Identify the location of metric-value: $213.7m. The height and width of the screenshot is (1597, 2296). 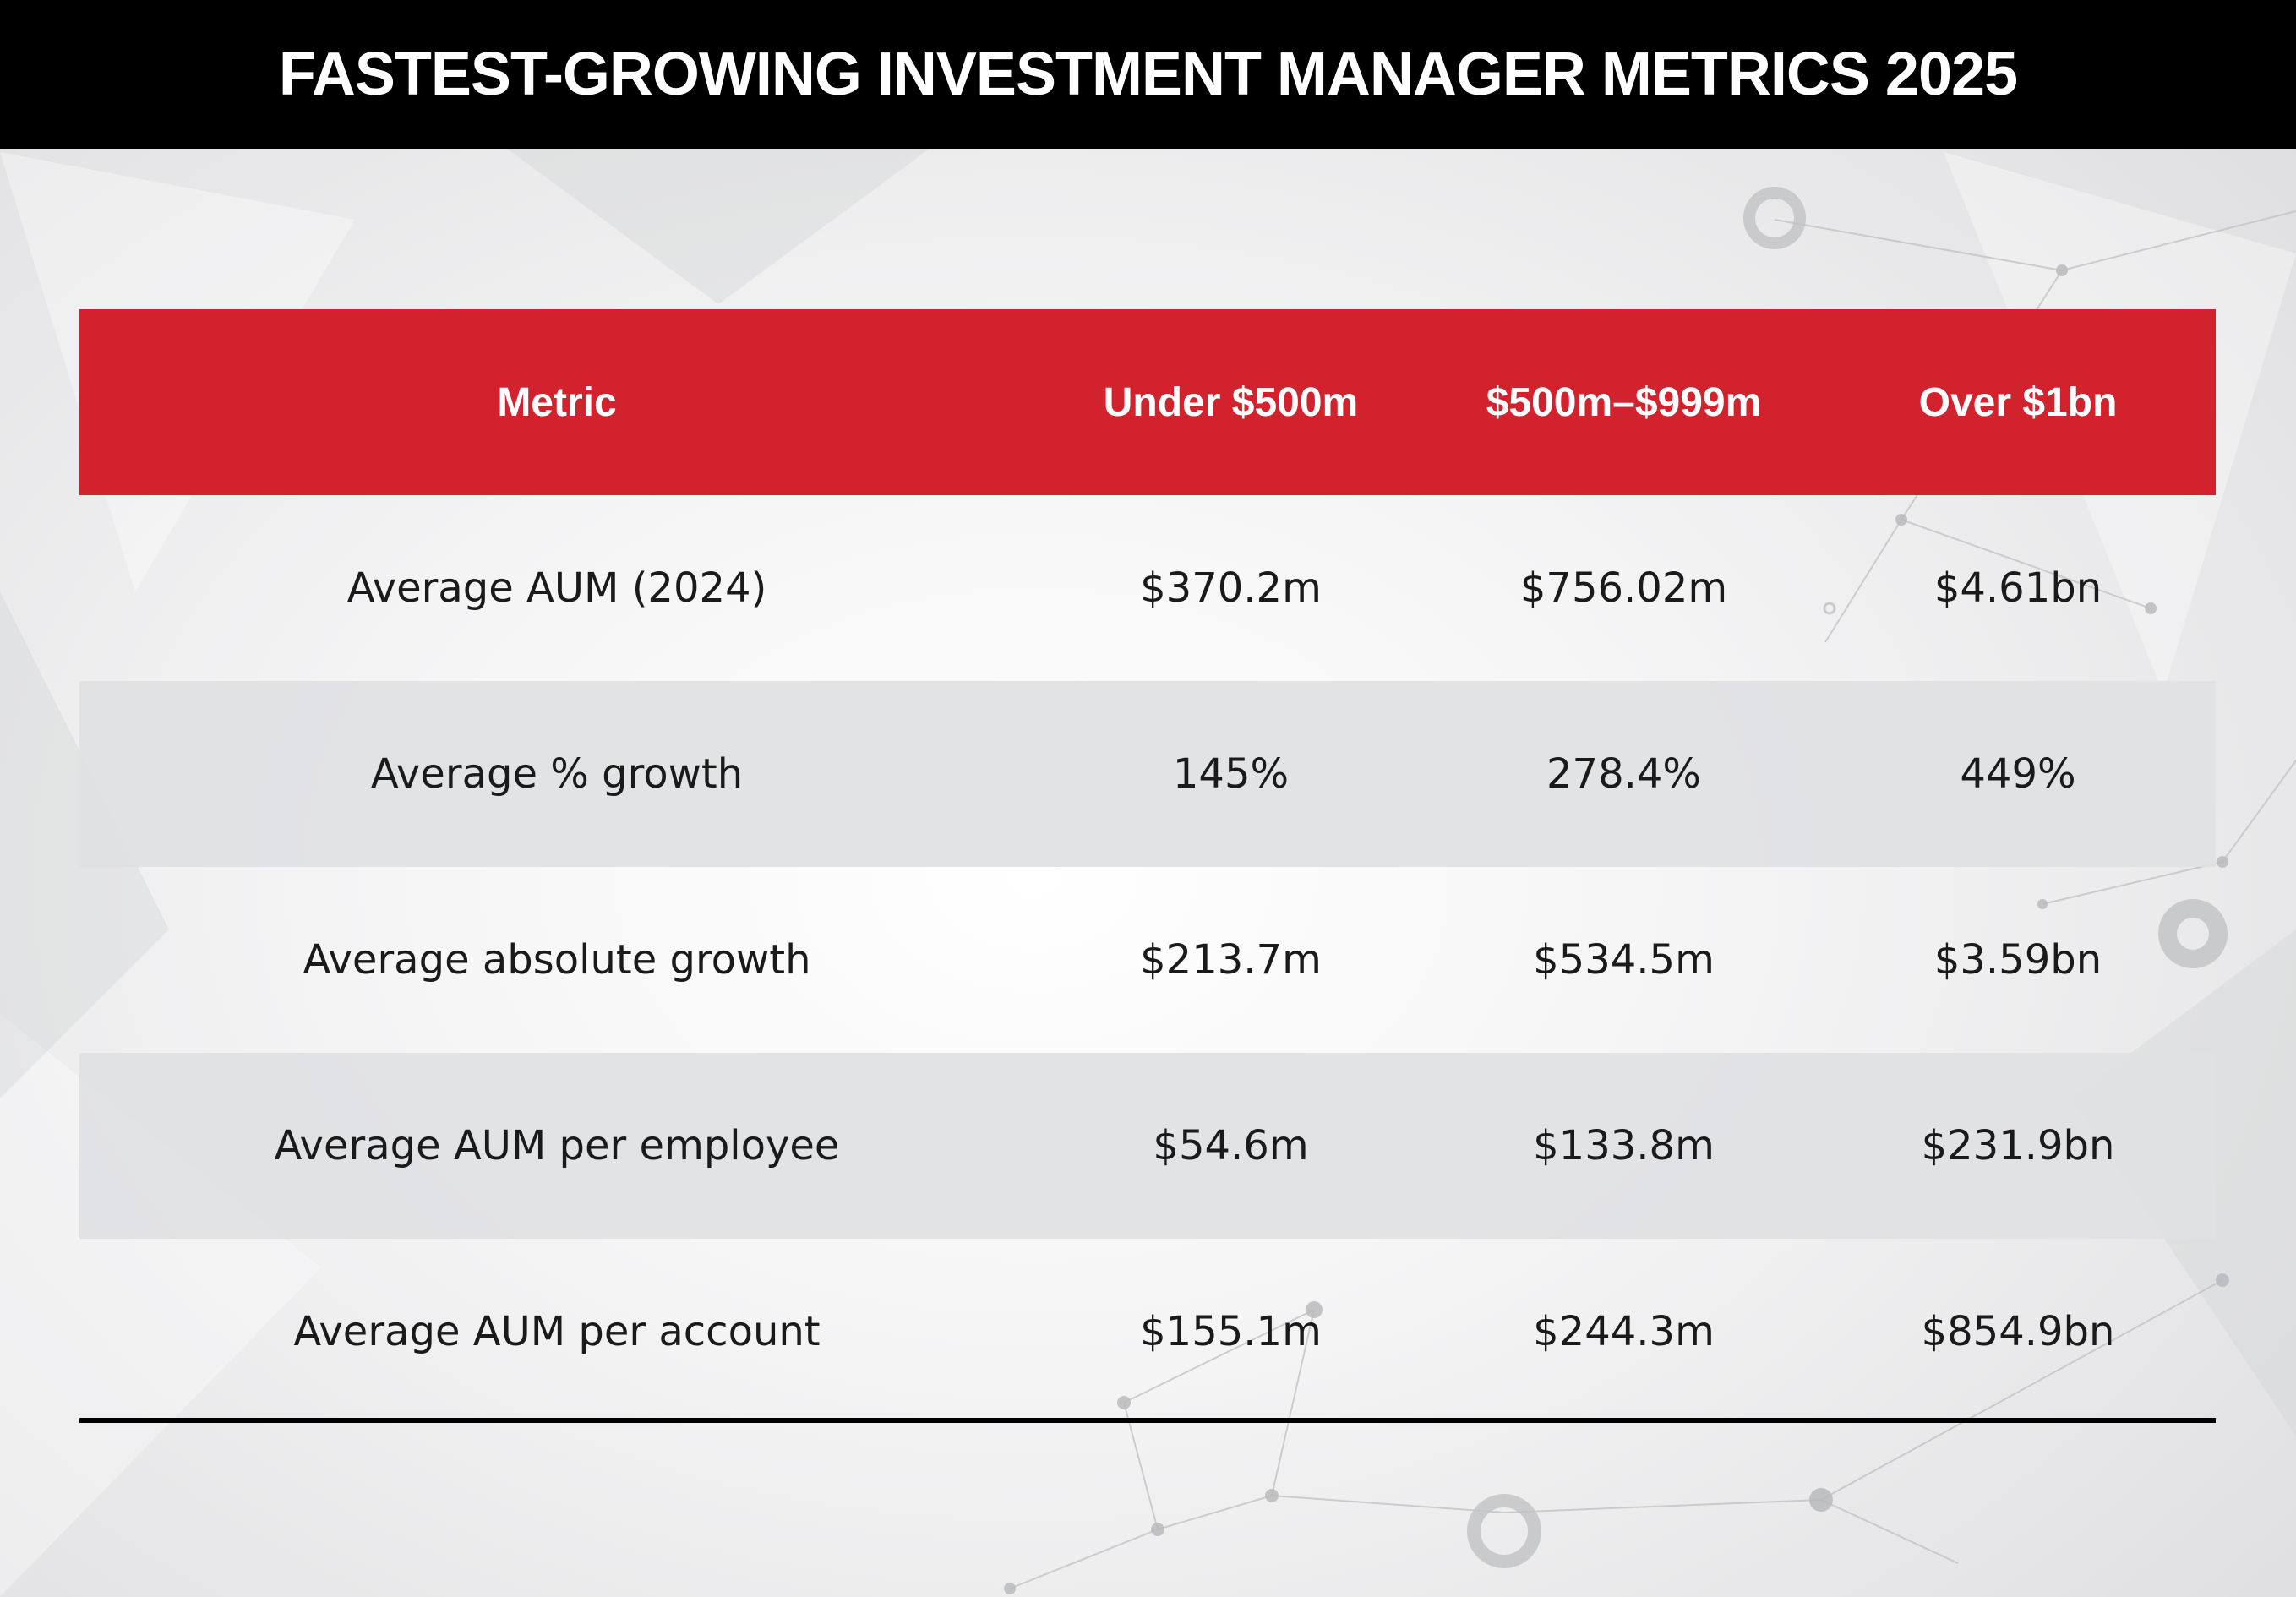
(1231, 960).